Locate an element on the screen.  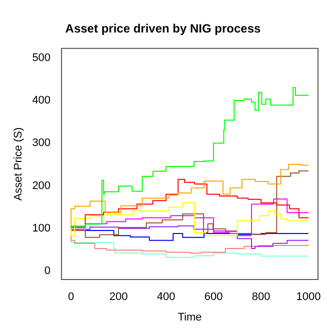
x-tick-label: 1000 is located at coordinates (308, 297).